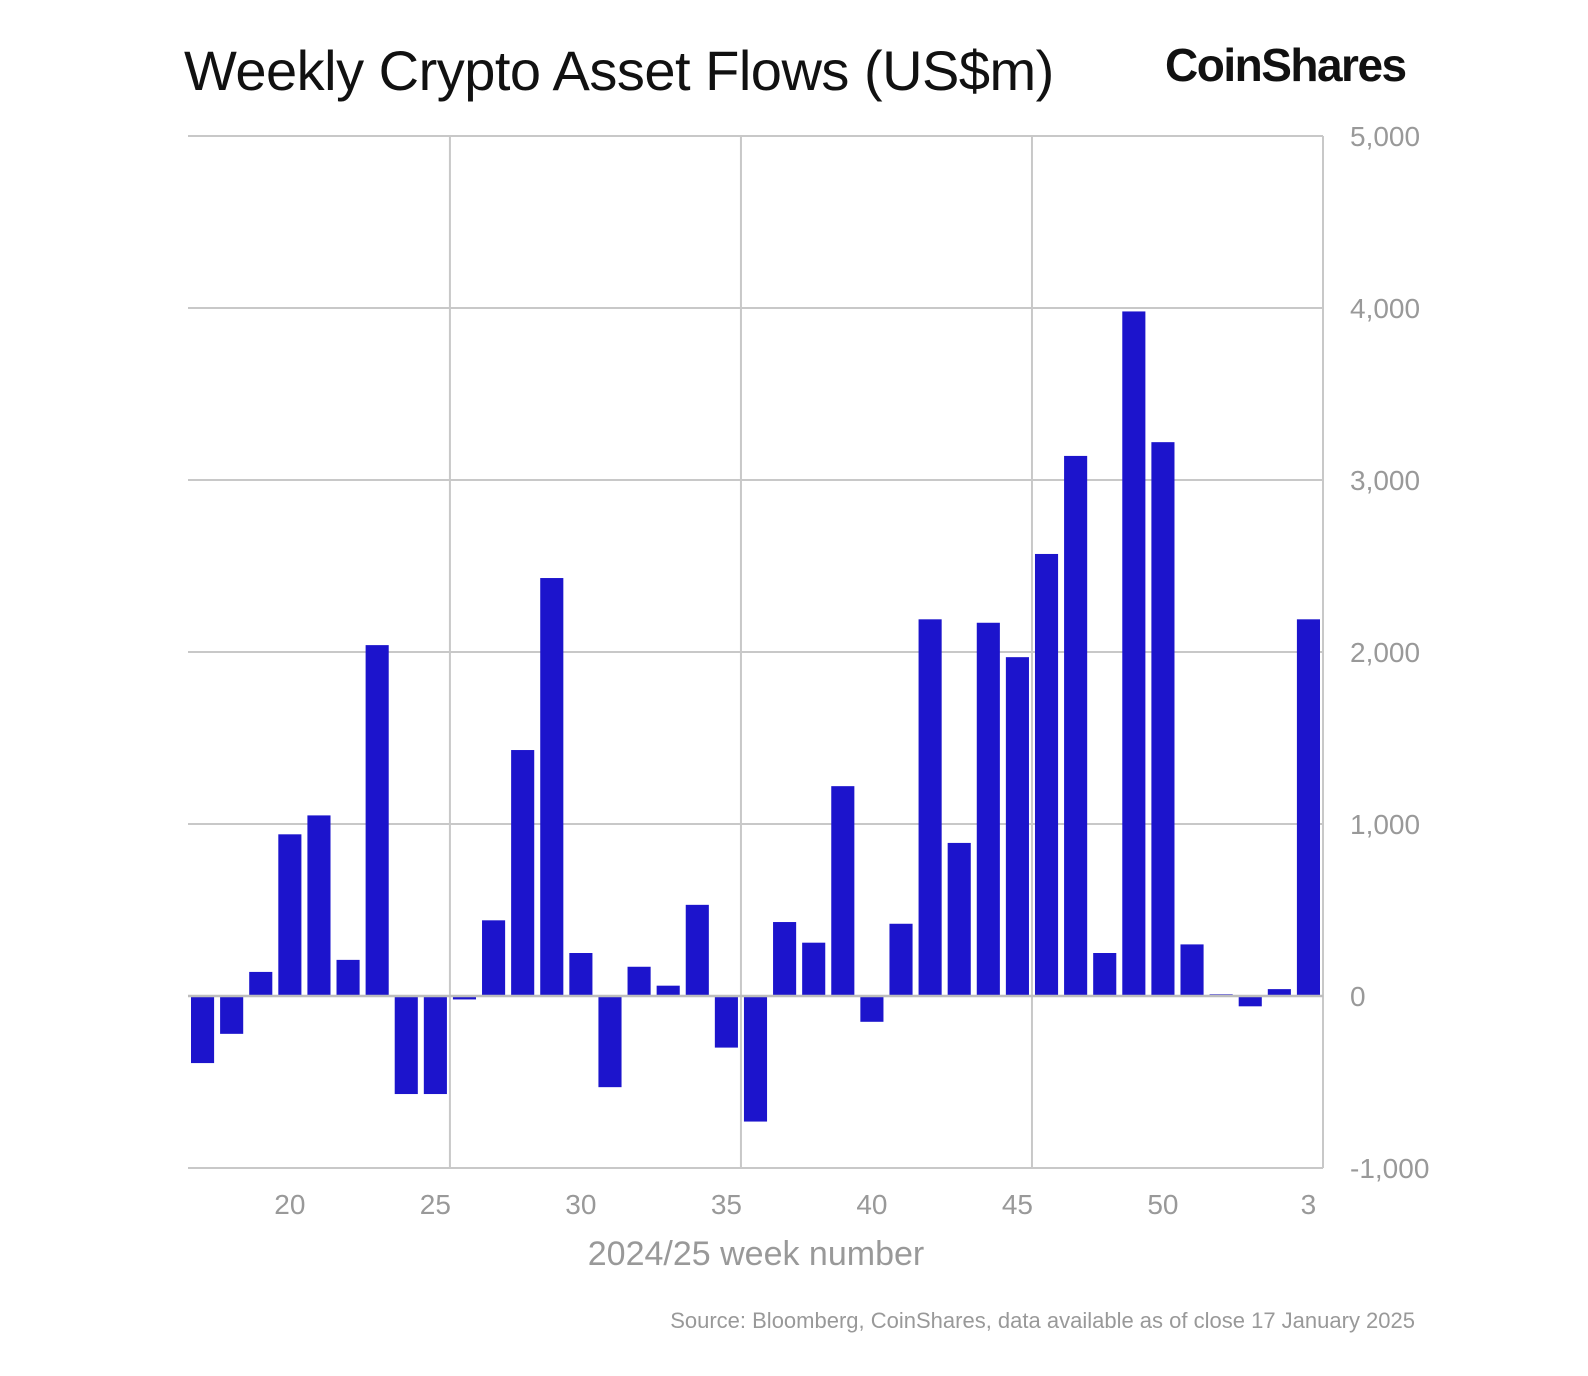  What do you see at coordinates (1358, 996) in the screenshot?
I see `y-tick-label: 0` at bounding box center [1358, 996].